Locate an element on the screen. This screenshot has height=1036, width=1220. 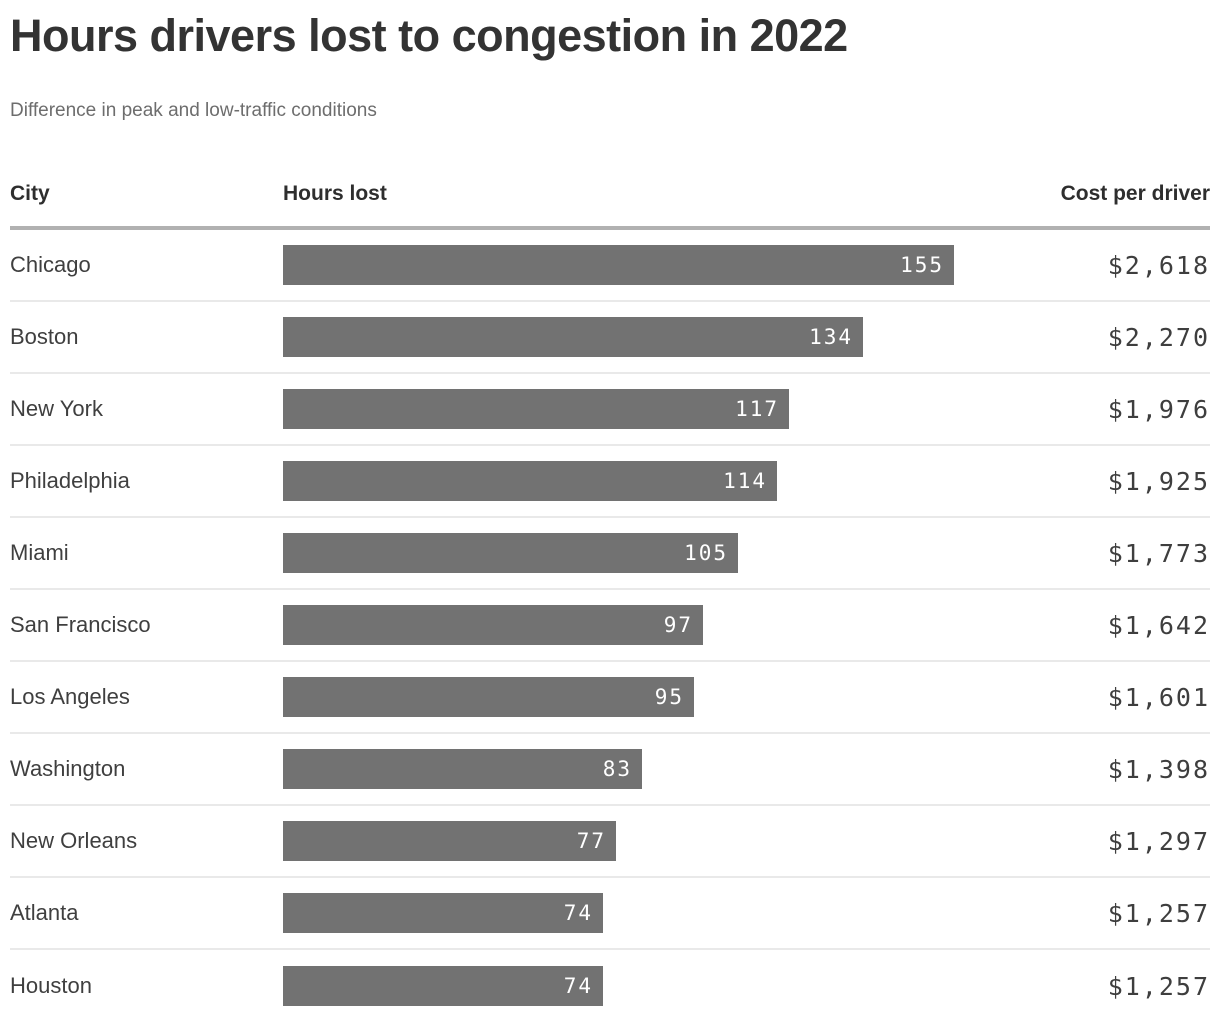
bar-cell: 83 is located at coordinates (621, 769).